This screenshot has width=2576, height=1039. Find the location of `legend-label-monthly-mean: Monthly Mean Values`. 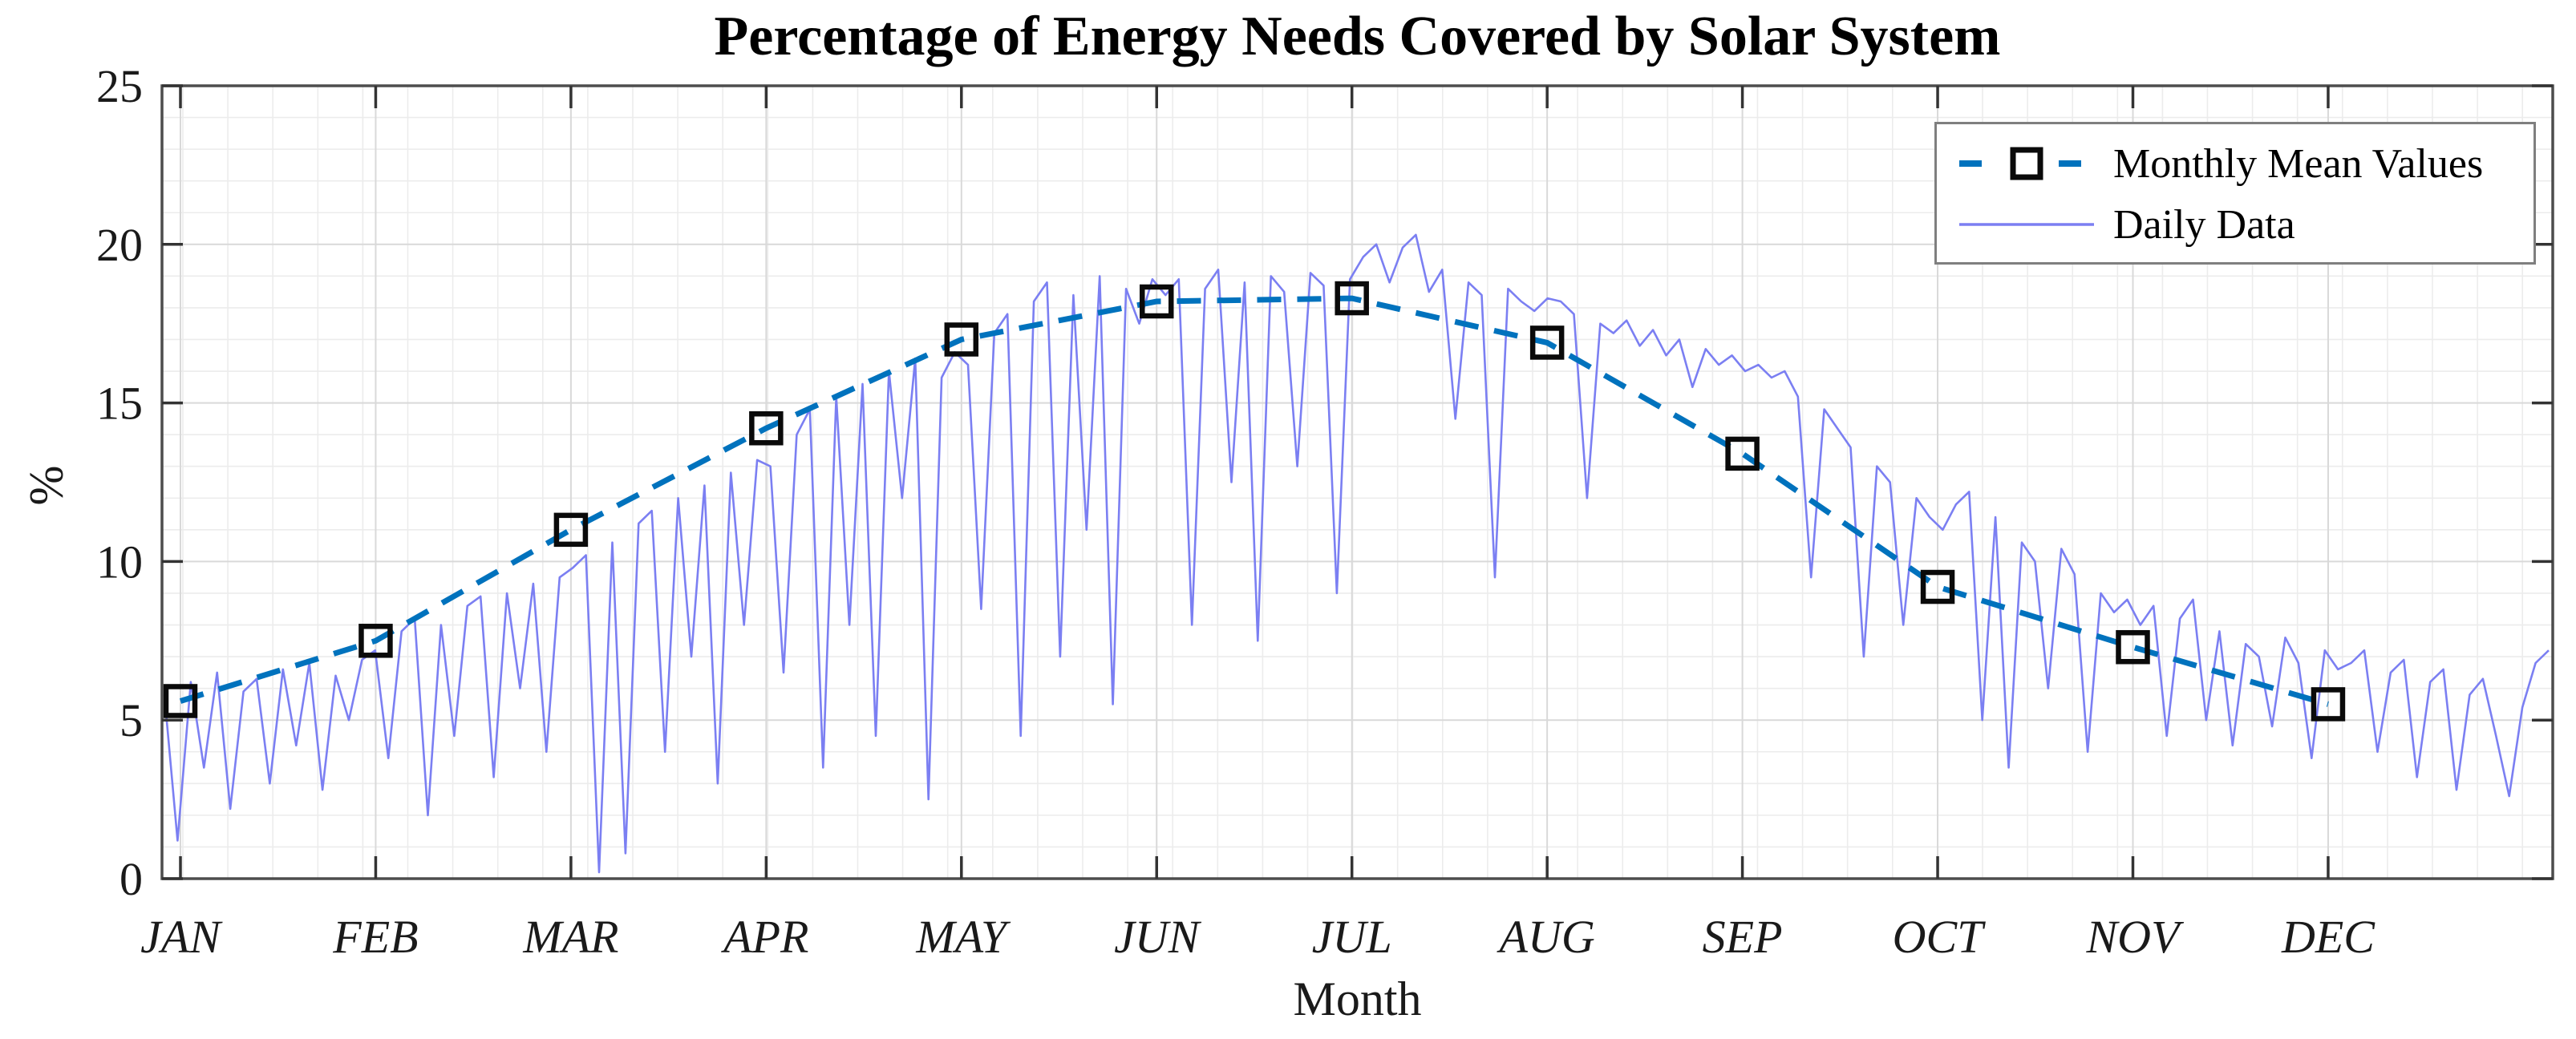

legend-label-monthly-mean: Monthly Mean Values is located at coordinates (2298, 163).